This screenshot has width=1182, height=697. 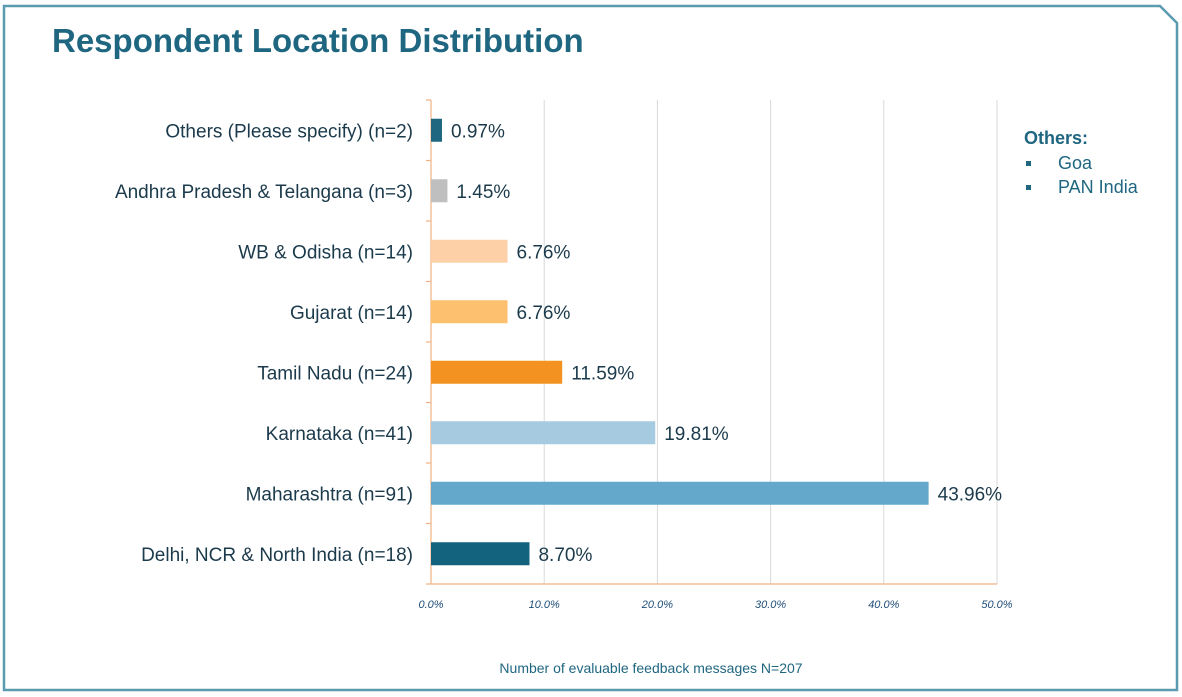 What do you see at coordinates (1056, 138) in the screenshot?
I see `legend-heading: Others:` at bounding box center [1056, 138].